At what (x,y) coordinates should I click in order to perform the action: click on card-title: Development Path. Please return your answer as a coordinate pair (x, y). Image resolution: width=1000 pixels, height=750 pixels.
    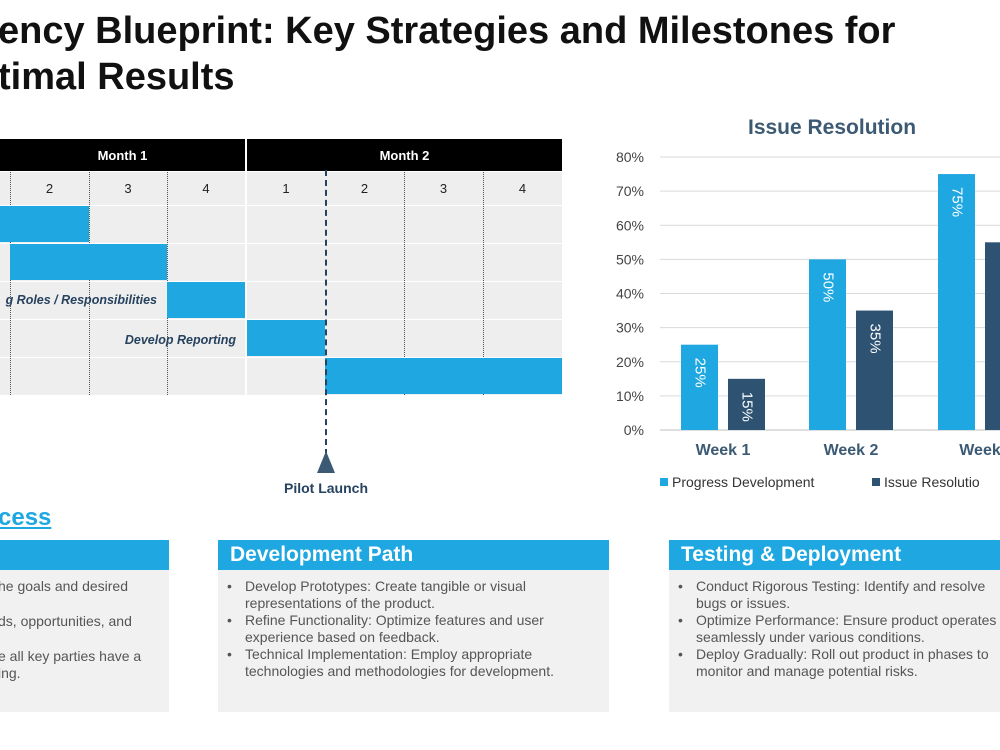
    Looking at the image, I should click on (413, 555).